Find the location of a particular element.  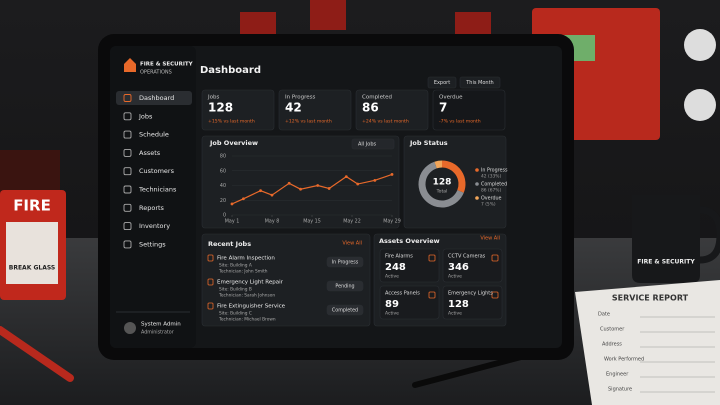

x-tick-label: May 15 is located at coordinates (312, 222).